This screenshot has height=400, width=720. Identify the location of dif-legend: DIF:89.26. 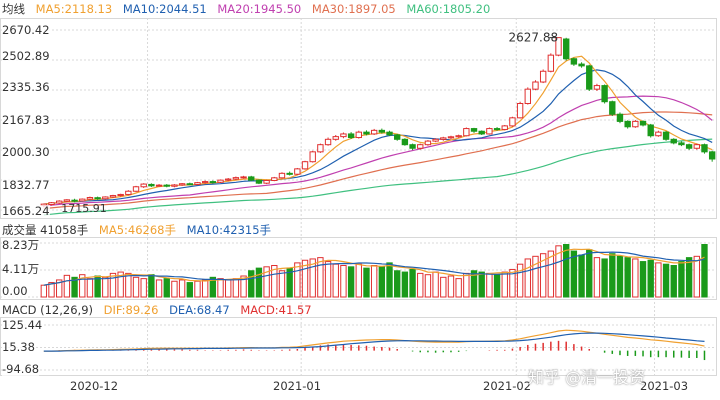
(131, 310).